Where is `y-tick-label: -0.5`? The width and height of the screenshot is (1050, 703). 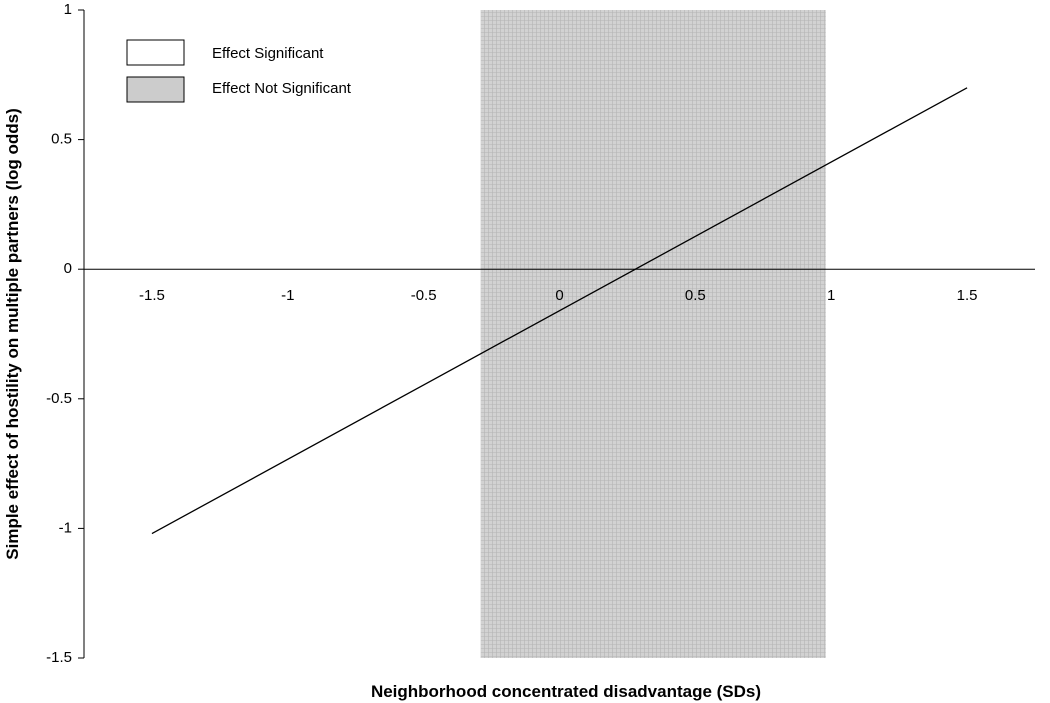
y-tick-label: -0.5 is located at coordinates (59, 398).